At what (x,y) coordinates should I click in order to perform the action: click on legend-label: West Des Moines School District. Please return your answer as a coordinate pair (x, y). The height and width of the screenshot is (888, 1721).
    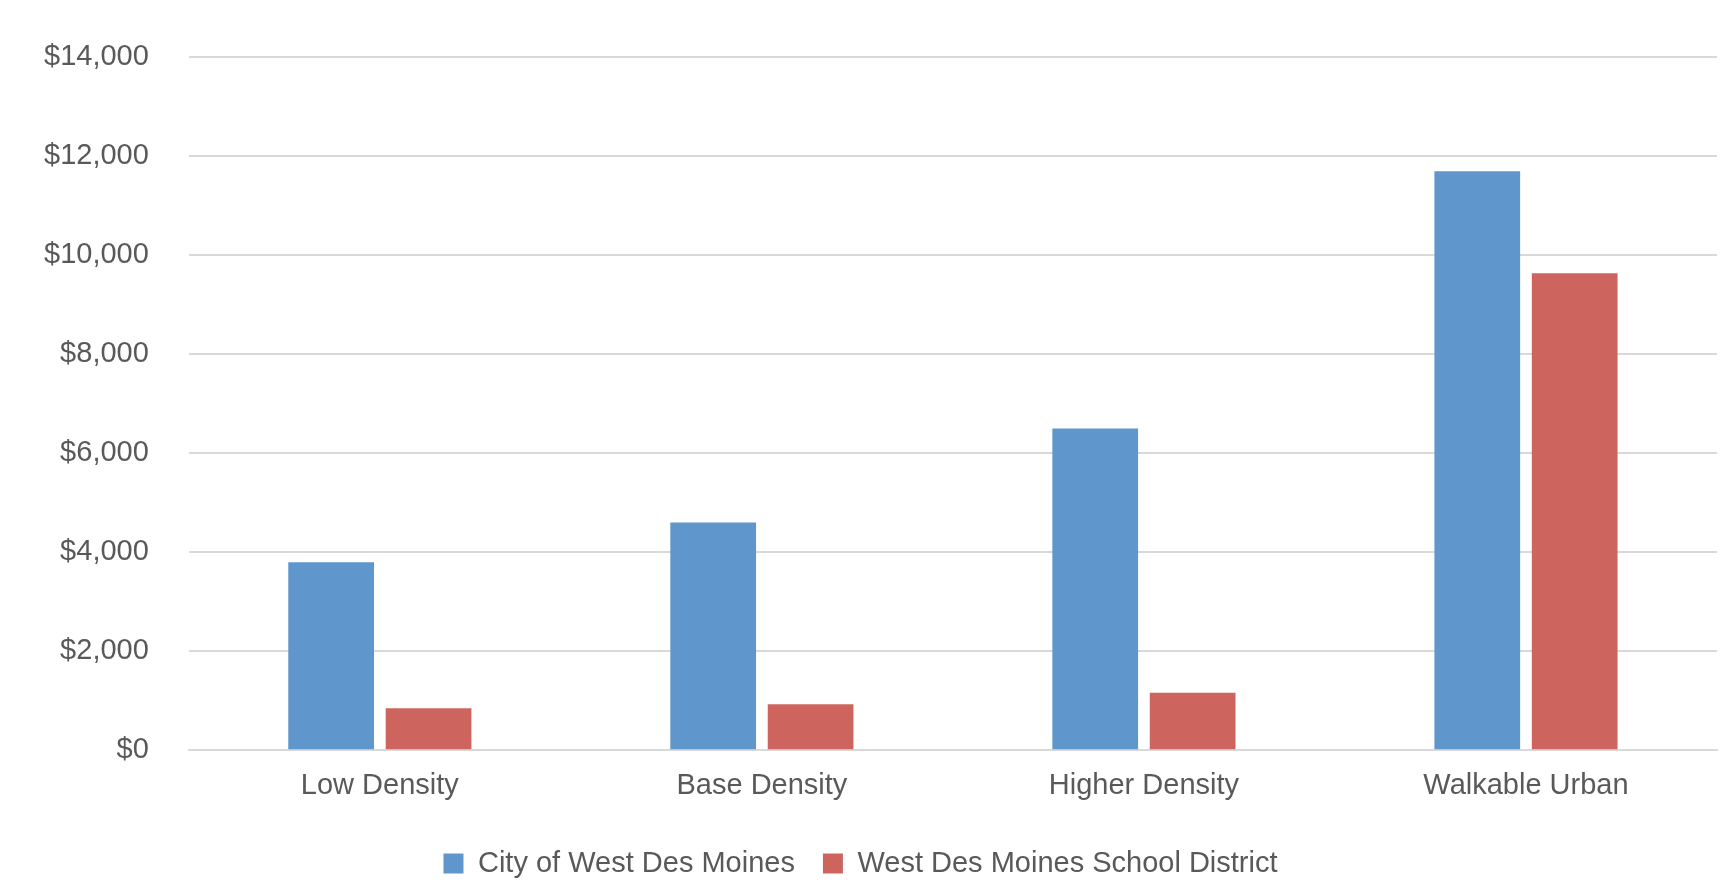
    Looking at the image, I should click on (1067, 861).